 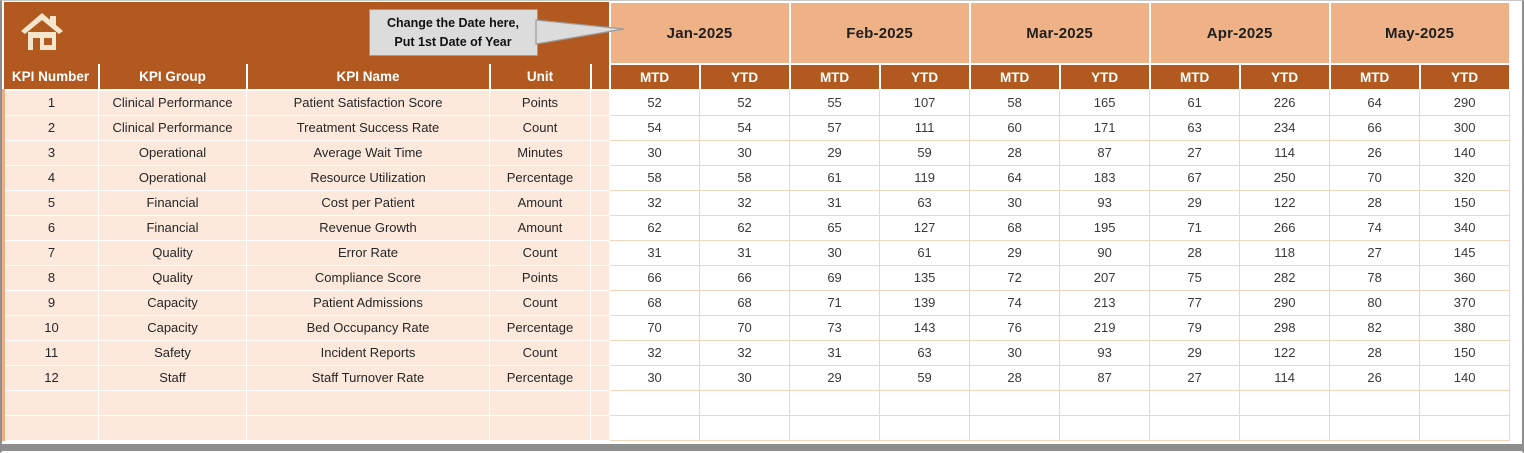 I want to click on kpi-number-cell: 7, so click(x=50, y=253).